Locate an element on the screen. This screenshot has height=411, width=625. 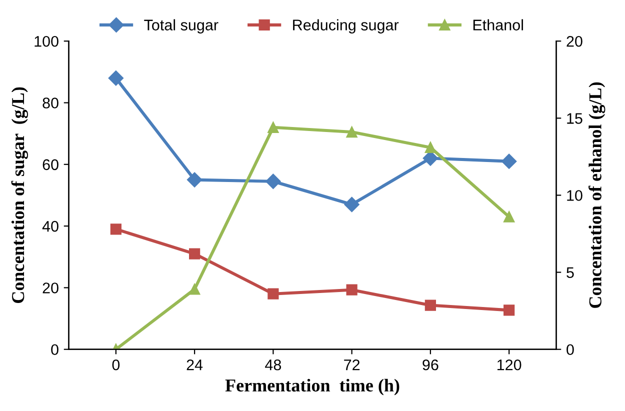
x-tick-label: 48 is located at coordinates (273, 364).